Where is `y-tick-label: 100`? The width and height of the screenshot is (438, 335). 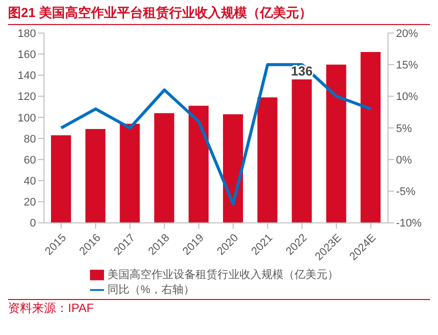
y-tick-label: 100 is located at coordinates (27, 118).